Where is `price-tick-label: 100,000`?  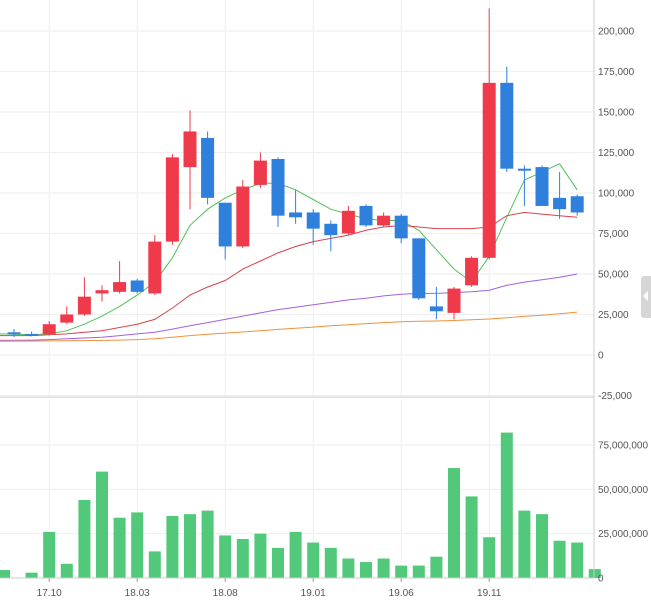
price-tick-label: 100,000 is located at coordinates (616, 194).